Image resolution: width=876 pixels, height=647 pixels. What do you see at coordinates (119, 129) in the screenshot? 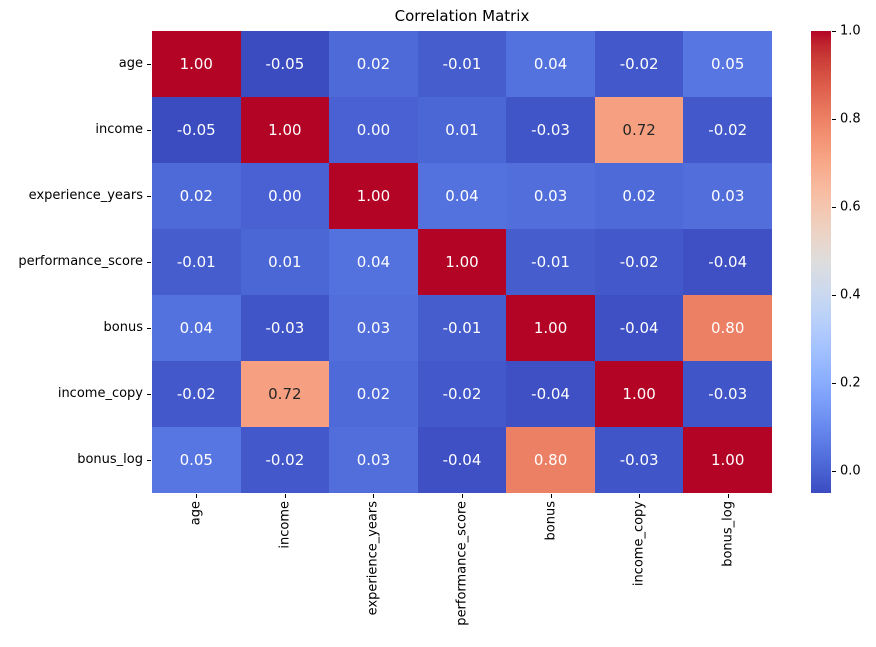
I see `y-tick-label: income` at bounding box center [119, 129].